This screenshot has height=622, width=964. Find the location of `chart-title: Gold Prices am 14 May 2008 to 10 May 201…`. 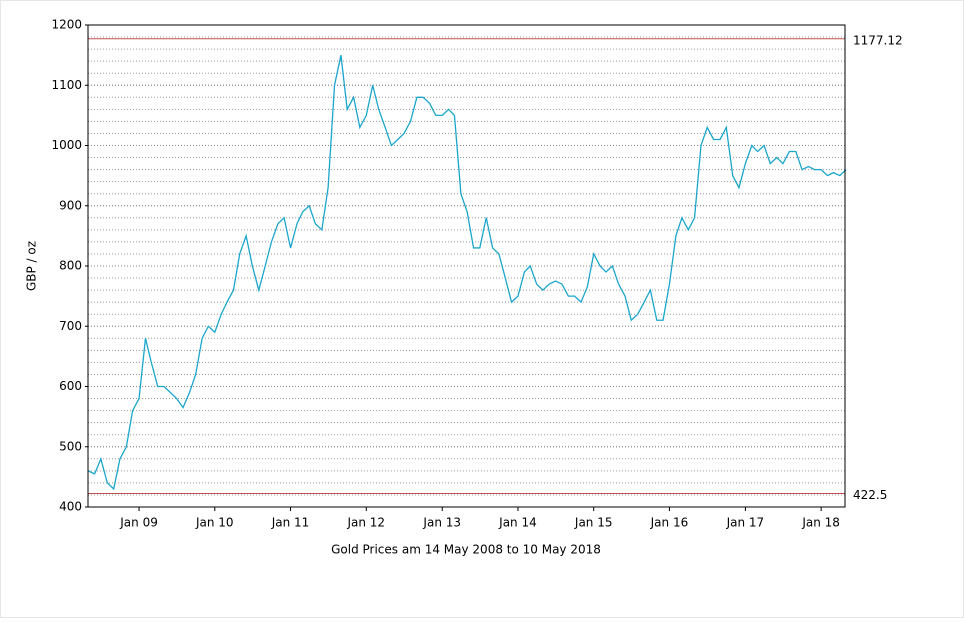

chart-title: Gold Prices am 14 May 2008 to 10 May 201… is located at coordinates (466, 550).